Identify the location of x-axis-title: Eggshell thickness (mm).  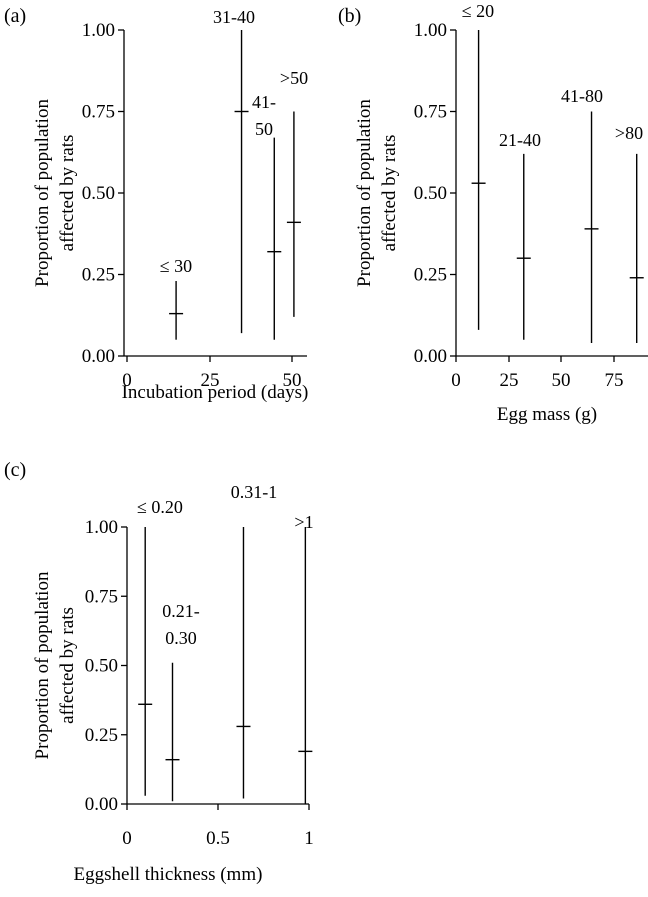
(168, 874).